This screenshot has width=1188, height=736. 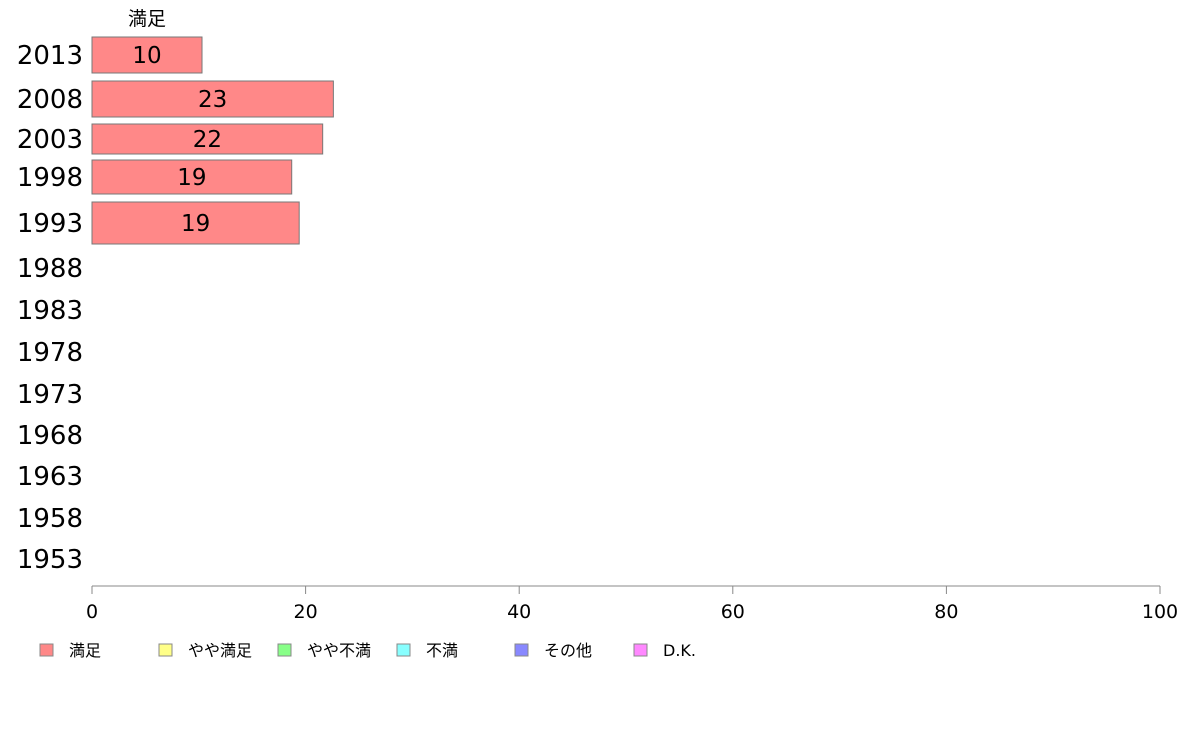 I want to click on x-tick-label: 40, so click(x=519, y=612).